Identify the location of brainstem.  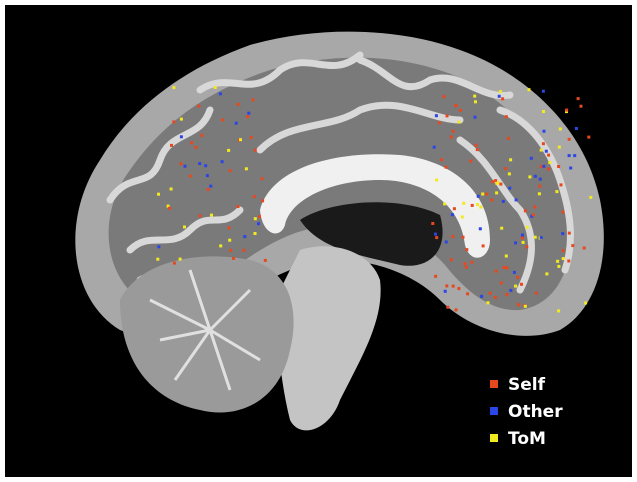
(329, 338).